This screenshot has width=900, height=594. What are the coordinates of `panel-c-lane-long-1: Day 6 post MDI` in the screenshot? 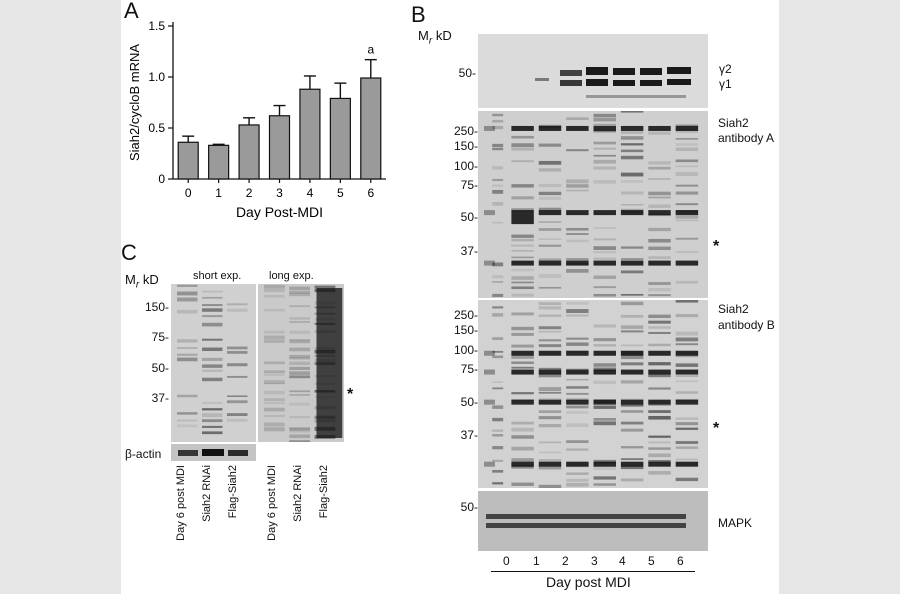 It's located at (272, 503).